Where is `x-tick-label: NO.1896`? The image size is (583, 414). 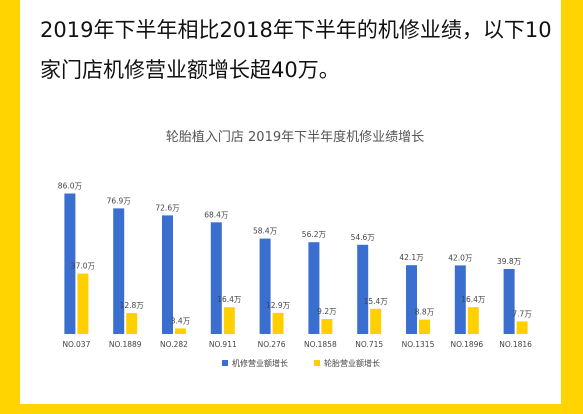
x-tick-label: NO.1896 is located at coordinates (466, 344).